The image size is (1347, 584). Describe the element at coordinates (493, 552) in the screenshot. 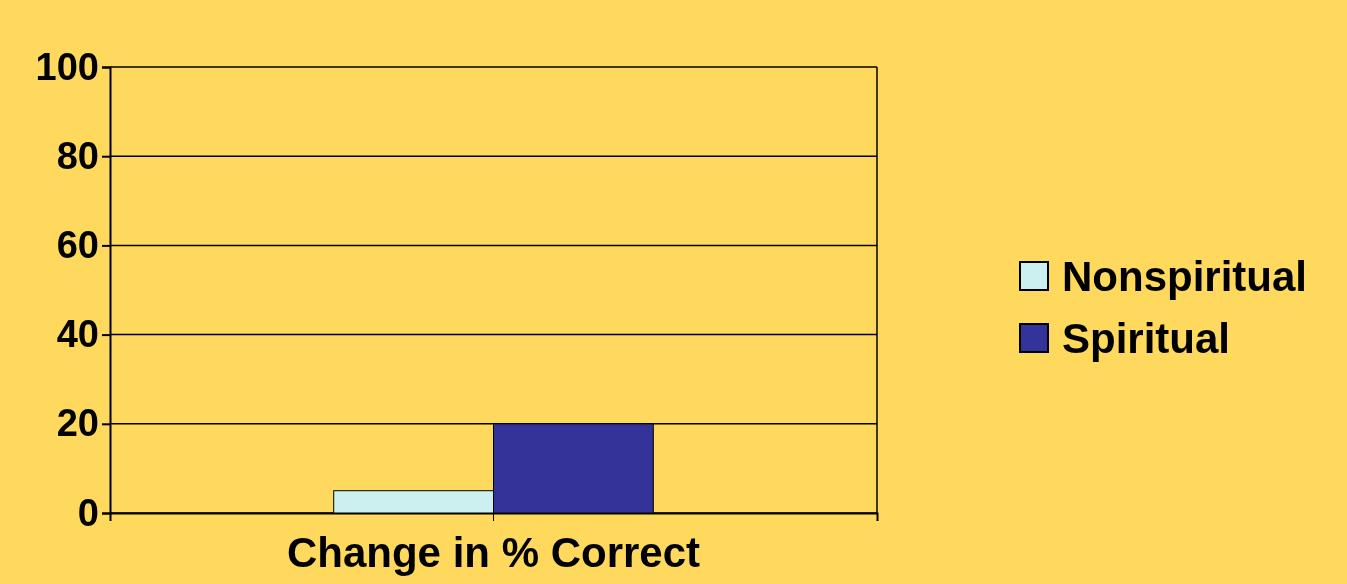

I see `x-tick-label: Change in % Correct` at that location.